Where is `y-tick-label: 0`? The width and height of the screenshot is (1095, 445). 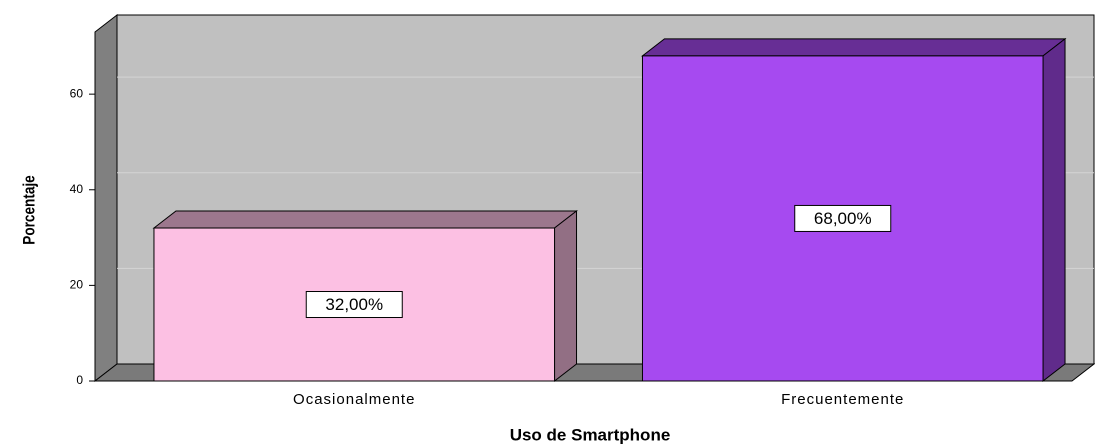 y-tick-label: 0 is located at coordinates (79, 380).